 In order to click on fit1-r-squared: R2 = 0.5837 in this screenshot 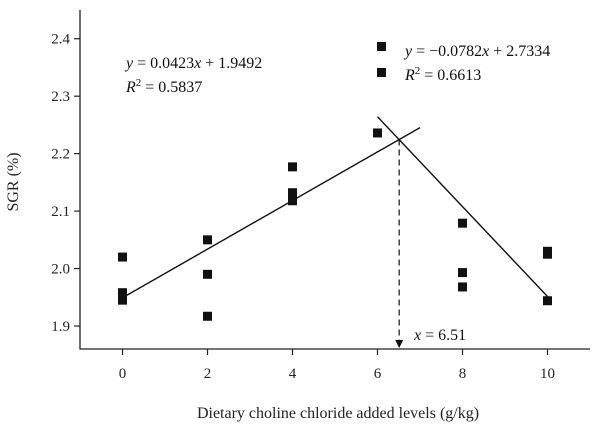, I will do `click(163, 86)`.